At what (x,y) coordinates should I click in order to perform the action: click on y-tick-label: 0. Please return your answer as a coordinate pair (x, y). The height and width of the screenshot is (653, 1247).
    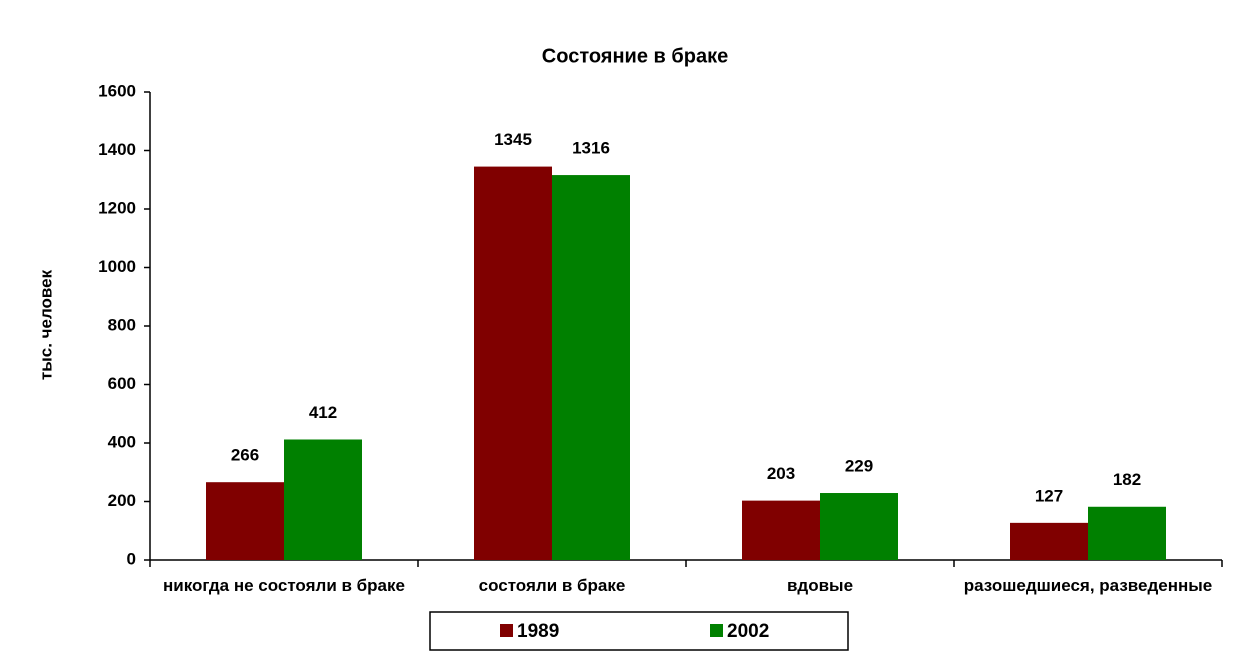
    Looking at the image, I should click on (131, 558).